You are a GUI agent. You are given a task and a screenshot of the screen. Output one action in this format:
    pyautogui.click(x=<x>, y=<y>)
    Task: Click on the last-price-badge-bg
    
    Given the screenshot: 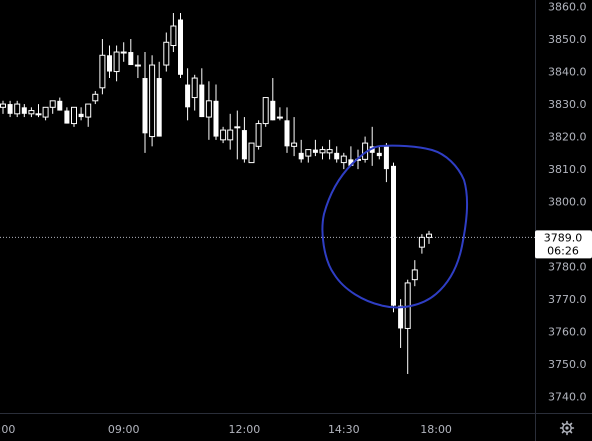 What is the action you would take?
    pyautogui.click(x=563, y=244)
    